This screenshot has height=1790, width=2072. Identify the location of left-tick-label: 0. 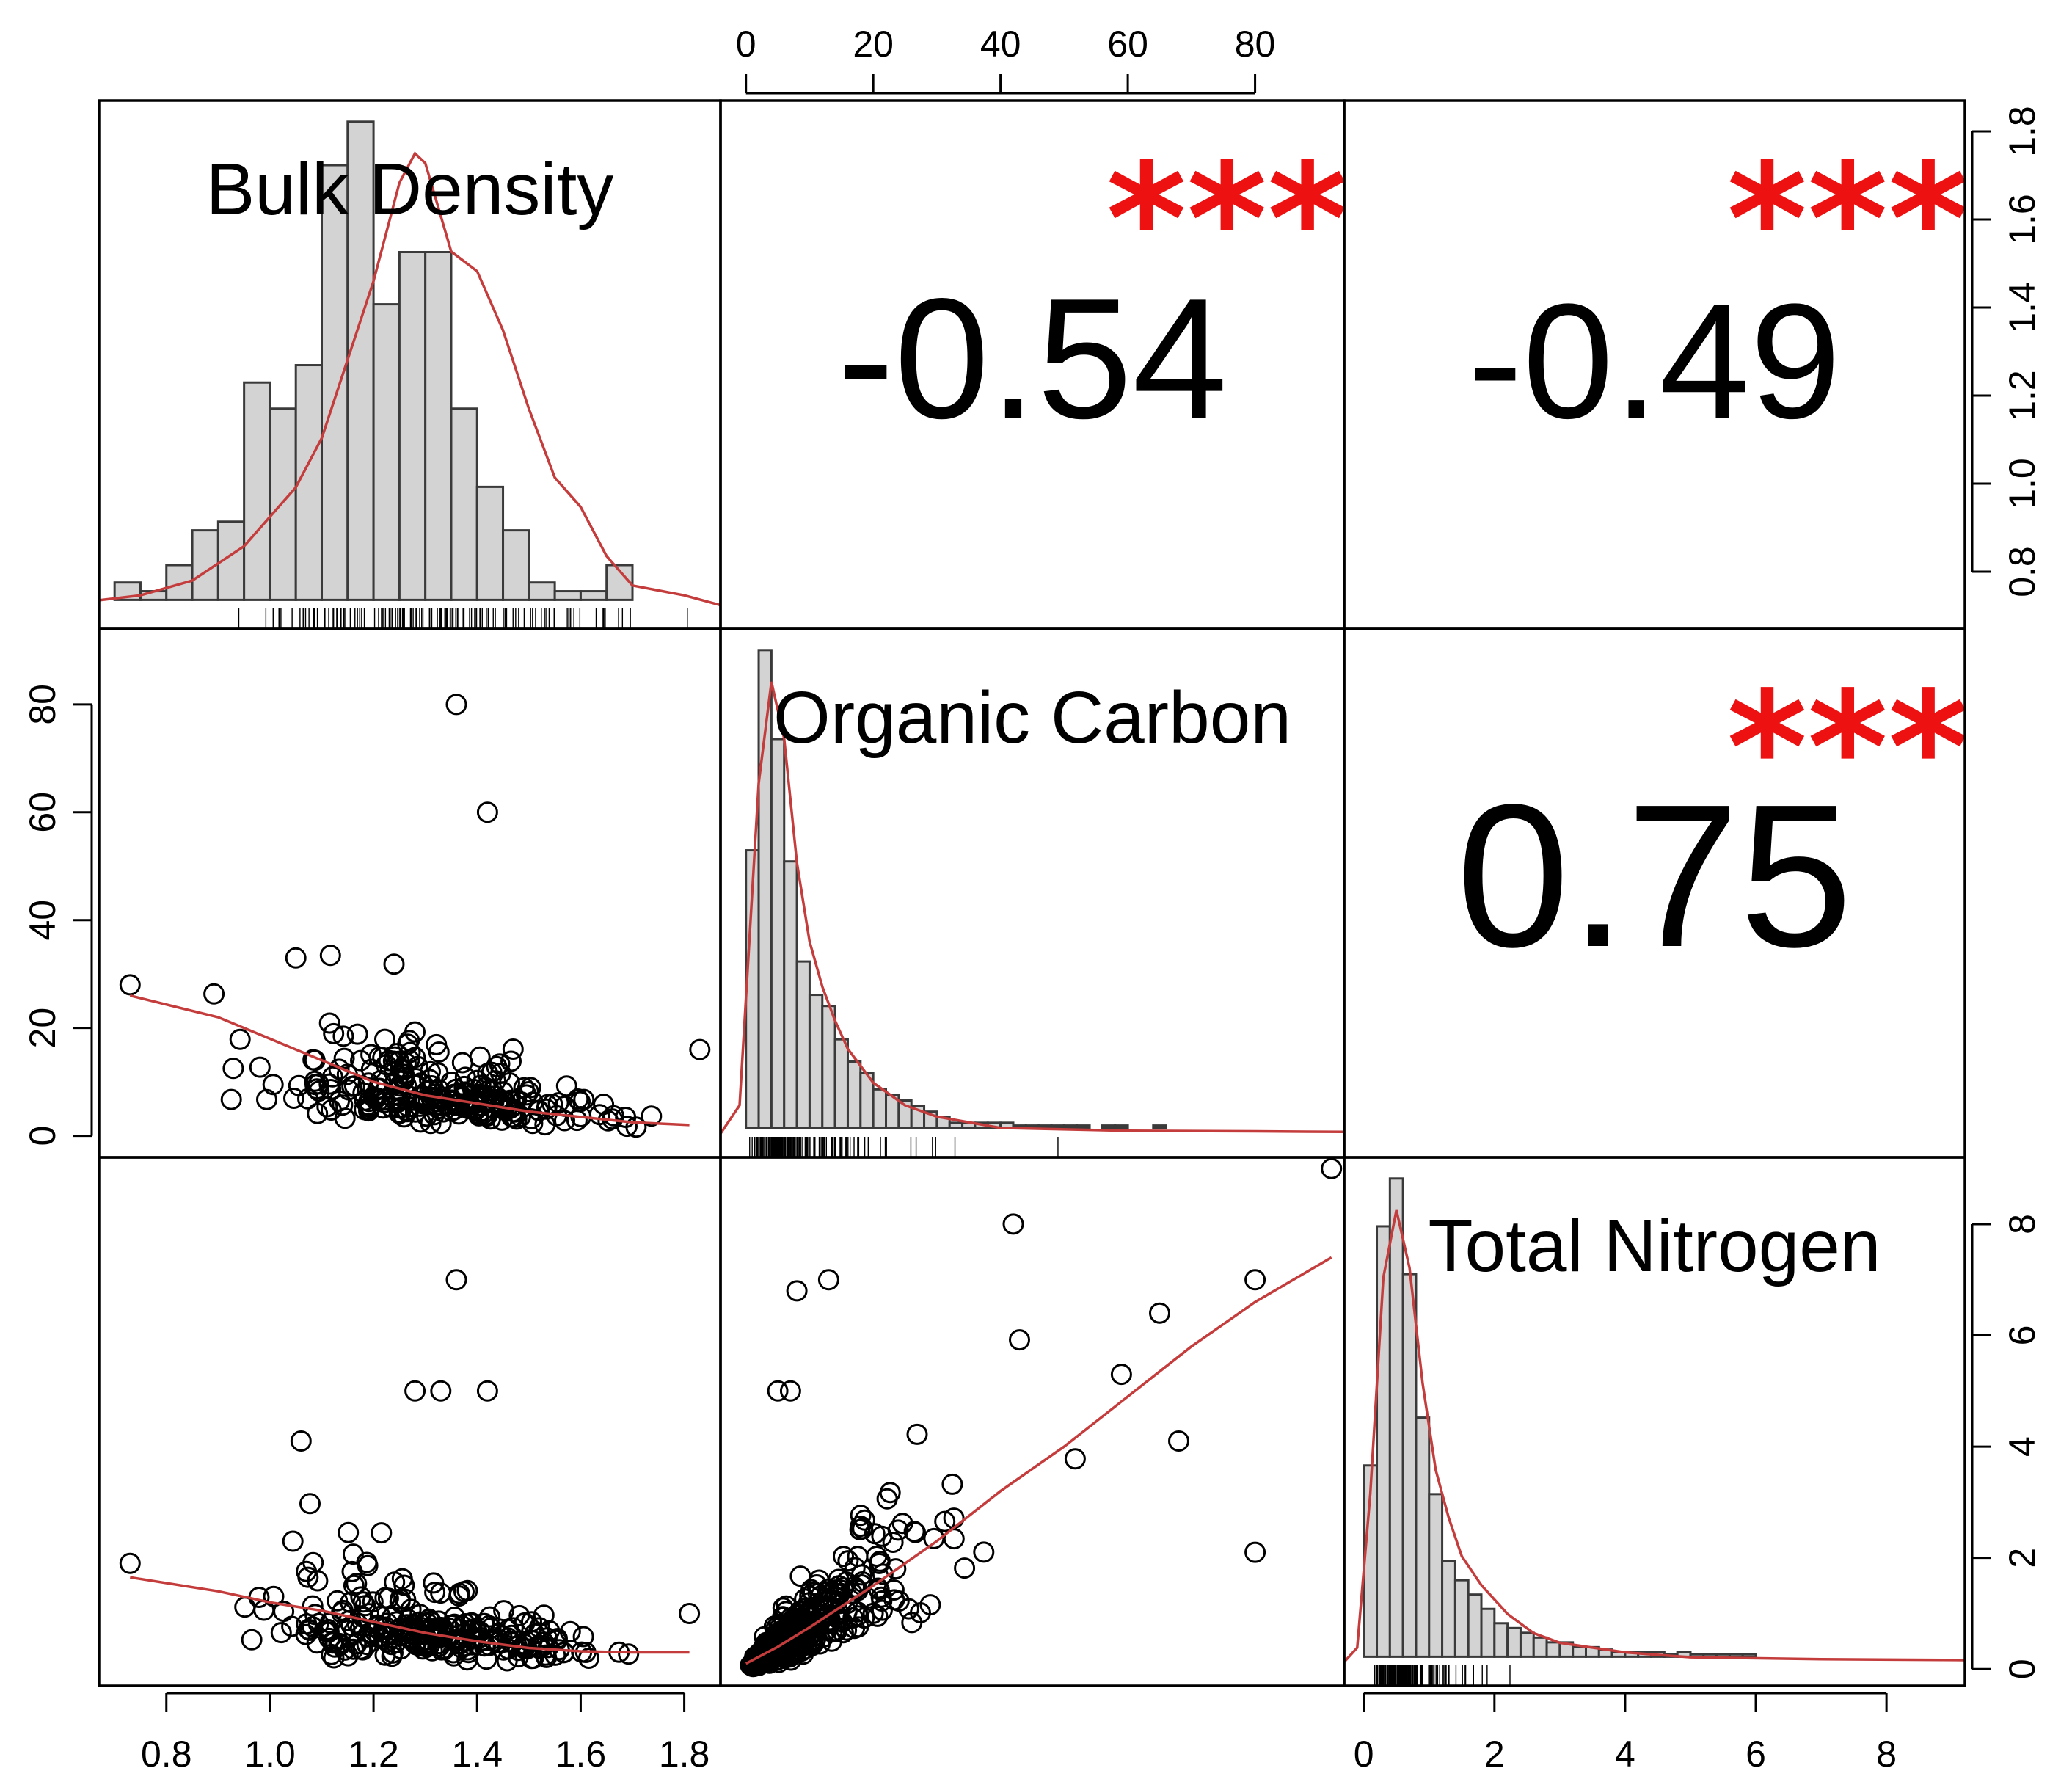
(42, 1136).